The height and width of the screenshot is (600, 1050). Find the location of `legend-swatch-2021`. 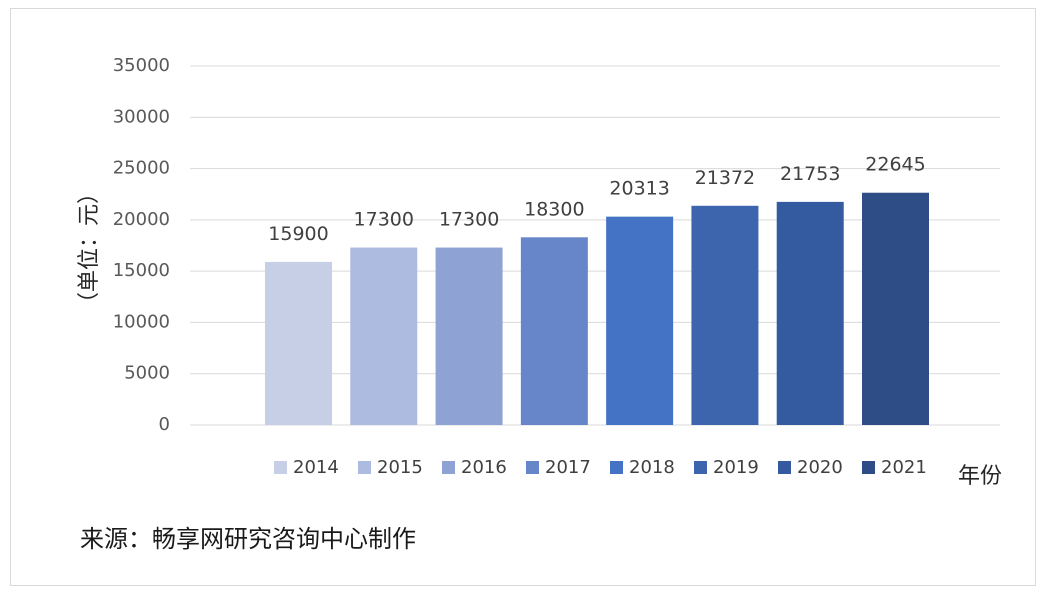

legend-swatch-2021 is located at coordinates (868, 467).